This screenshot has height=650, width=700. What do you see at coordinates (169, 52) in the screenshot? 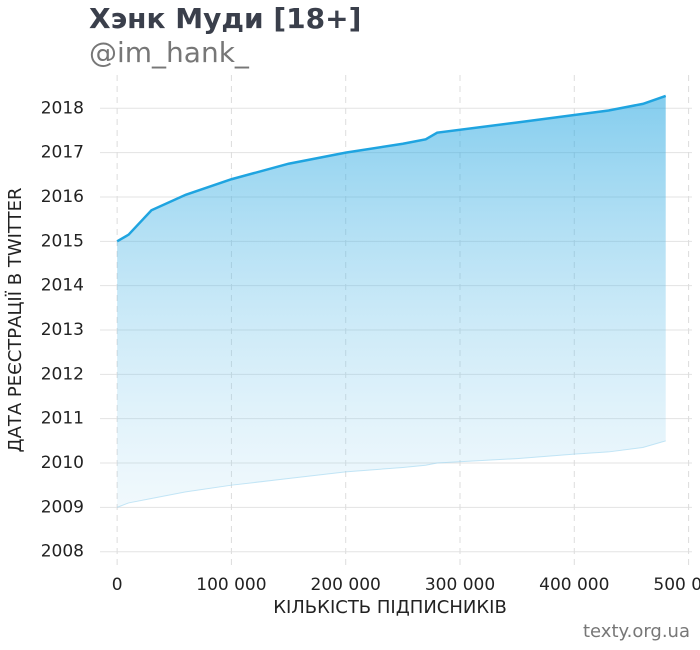
I see `chart-subtitle: @im_hank_` at bounding box center [169, 52].